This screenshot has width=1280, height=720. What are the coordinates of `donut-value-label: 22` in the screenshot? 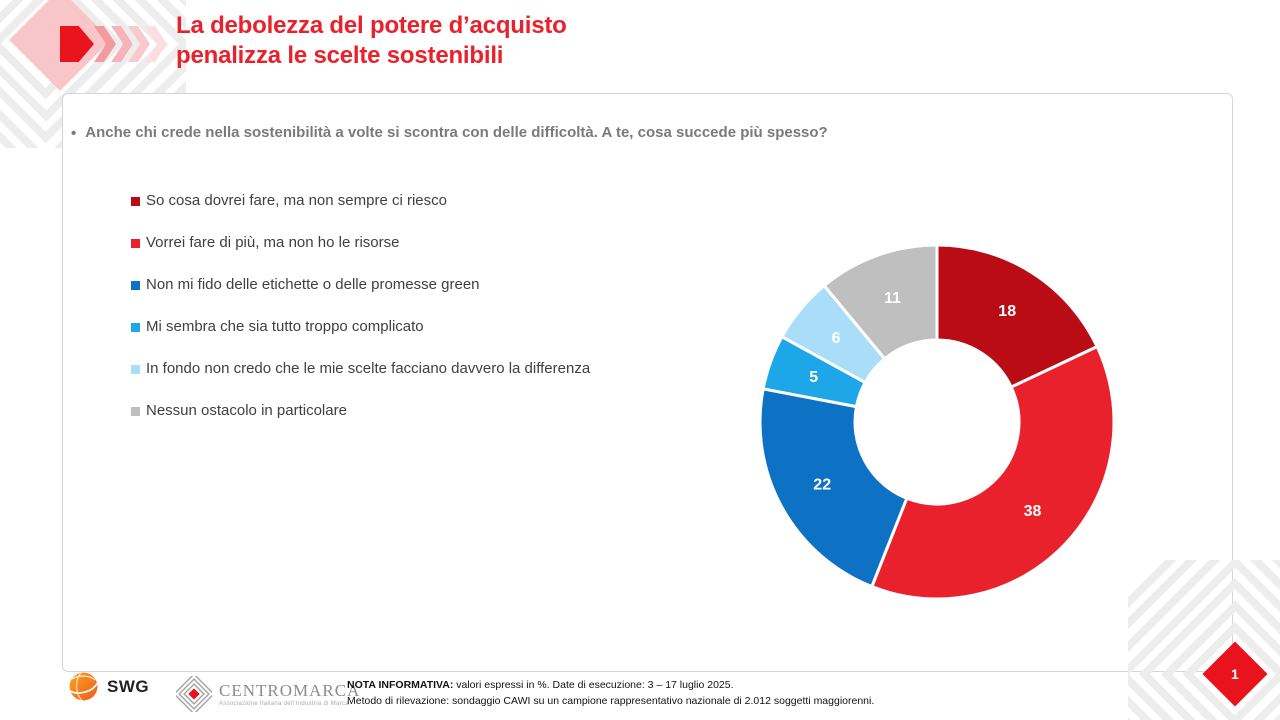 It's located at (822, 485).